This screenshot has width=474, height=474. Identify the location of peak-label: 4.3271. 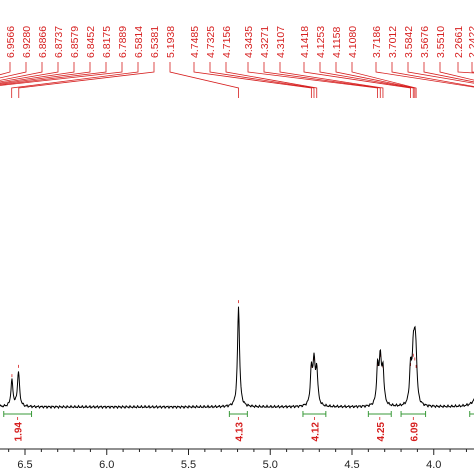
(265, 42).